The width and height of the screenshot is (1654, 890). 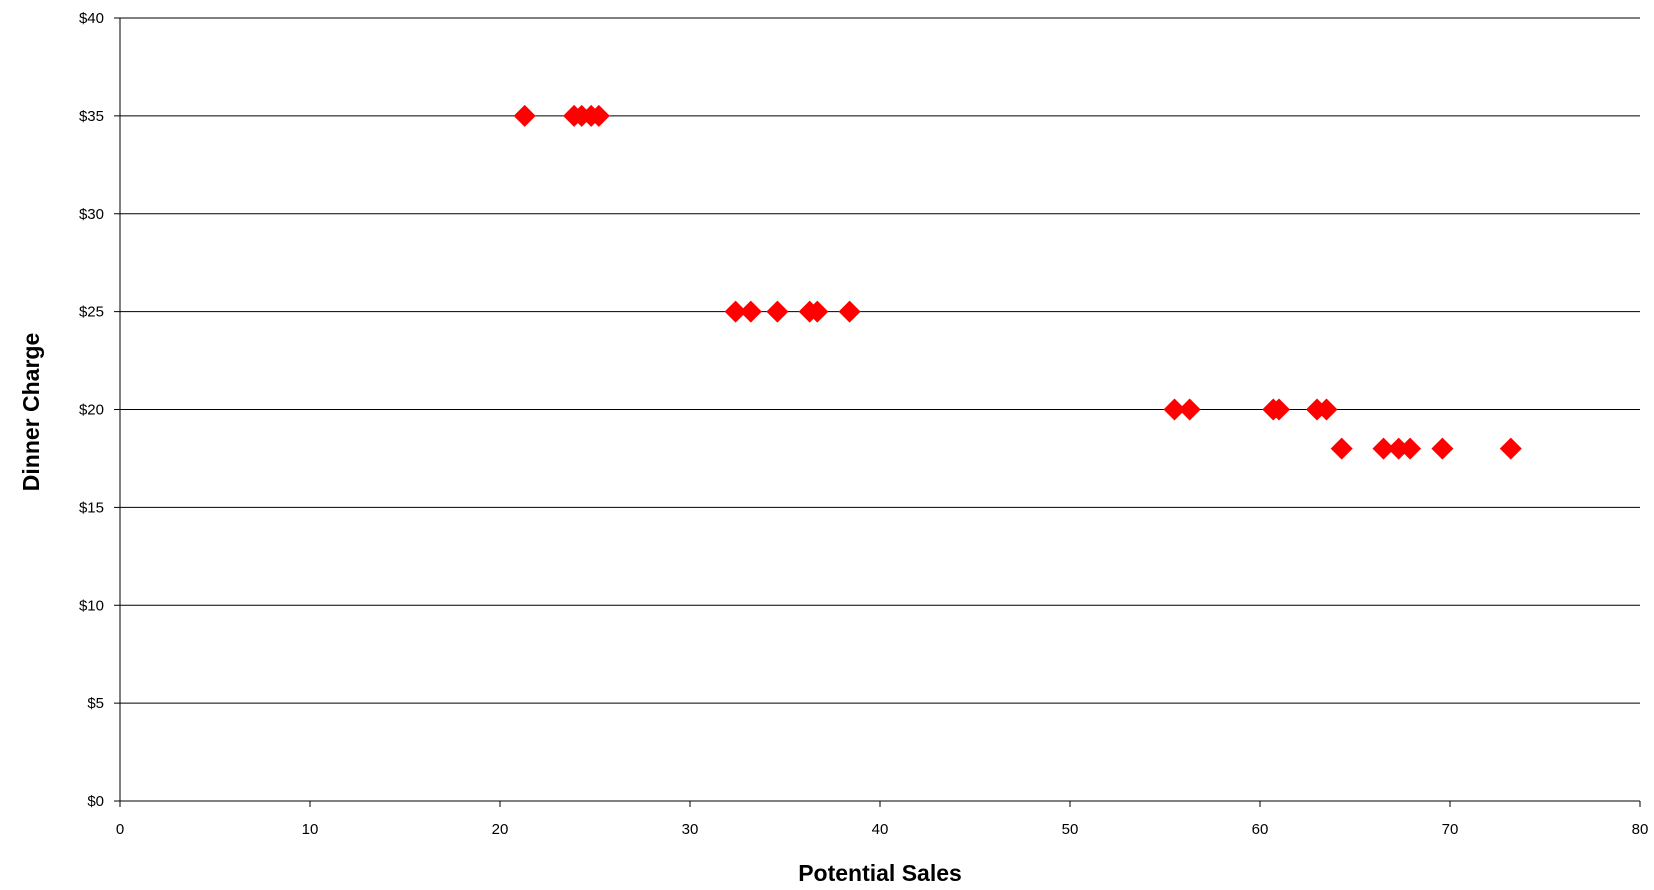 What do you see at coordinates (1450, 829) in the screenshot?
I see `x-tick-label: 70` at bounding box center [1450, 829].